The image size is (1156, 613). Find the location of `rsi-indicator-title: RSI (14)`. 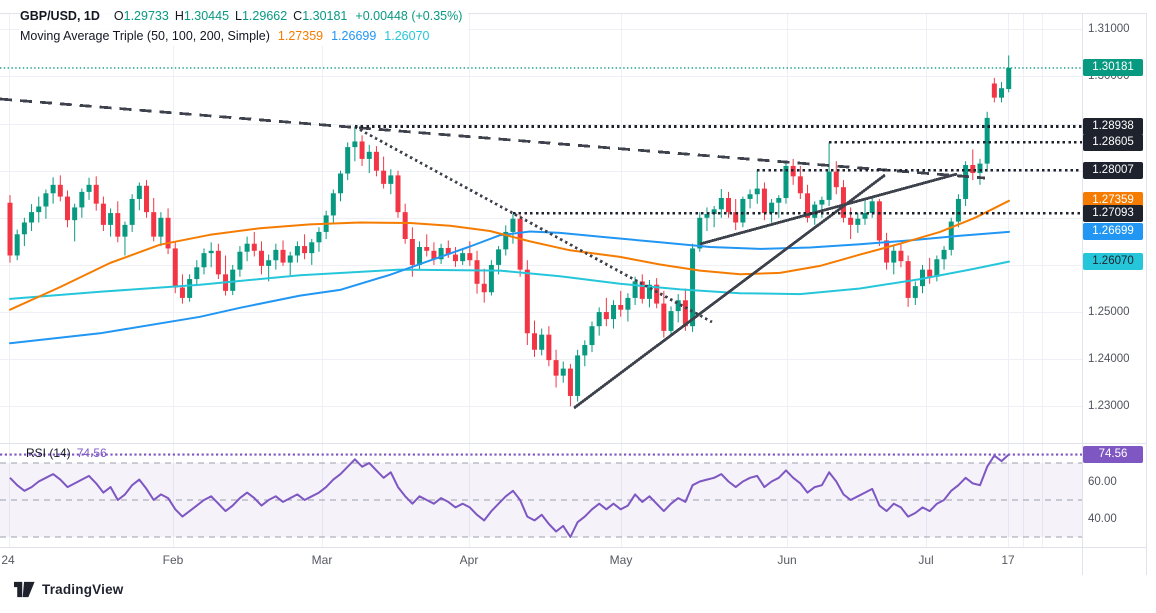

rsi-indicator-title: RSI (14) is located at coordinates (48, 453).